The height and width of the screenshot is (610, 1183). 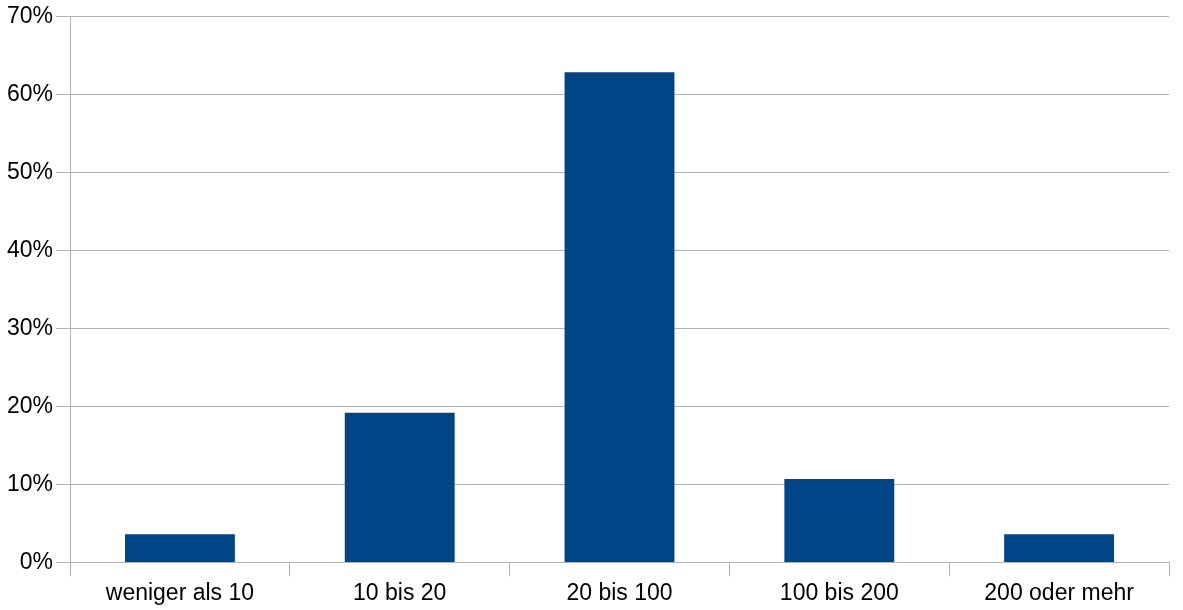 I want to click on y-tick-label: 60%, so click(x=30, y=93).